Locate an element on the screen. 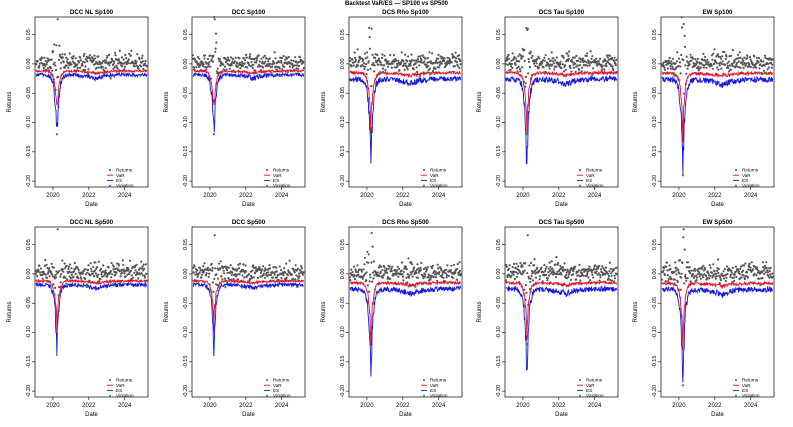  legend-label: Violation is located at coordinates (439, 395).